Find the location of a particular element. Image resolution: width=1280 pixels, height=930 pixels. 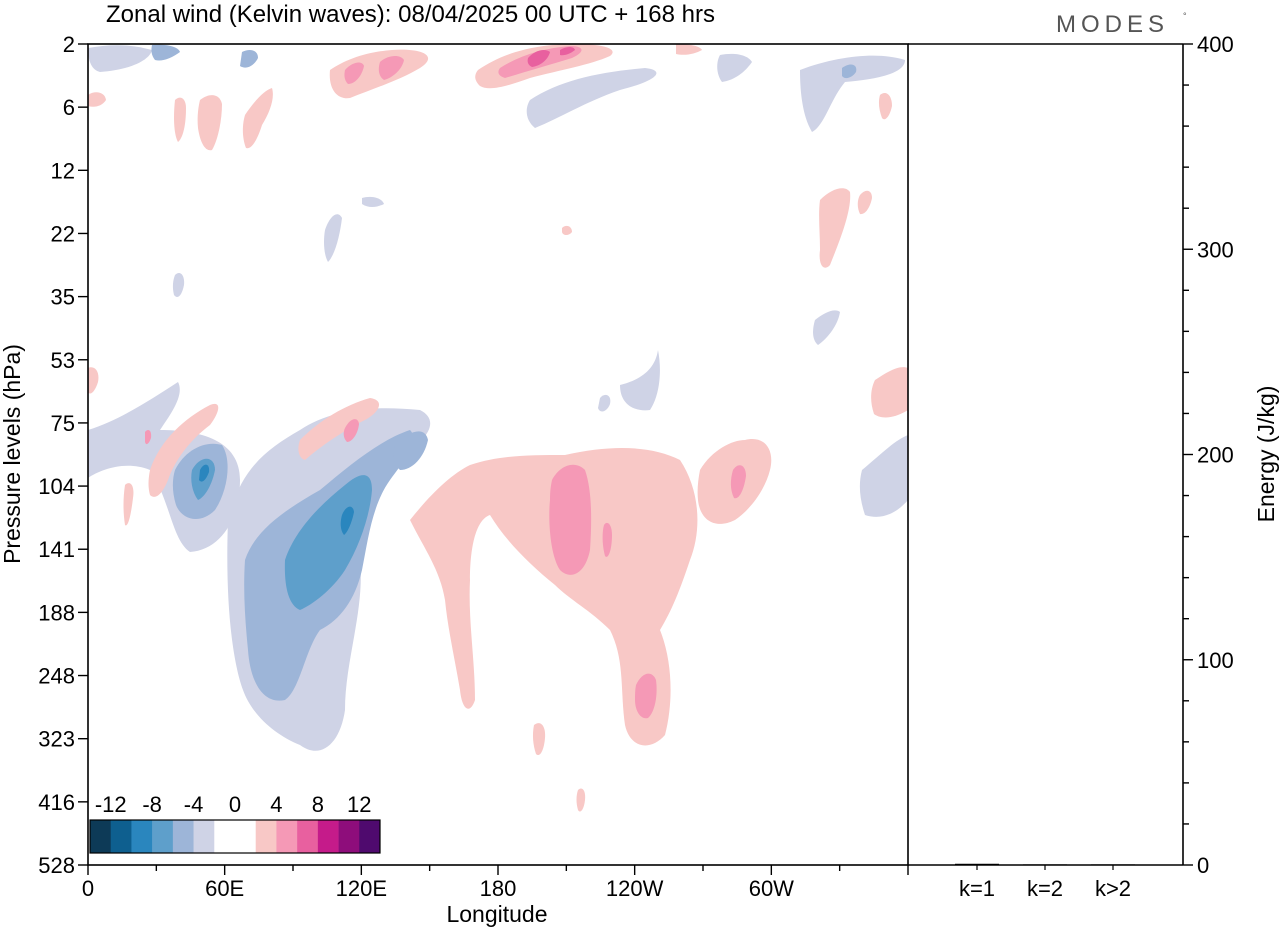

x-tick-label: 180 is located at coordinates (498, 888).